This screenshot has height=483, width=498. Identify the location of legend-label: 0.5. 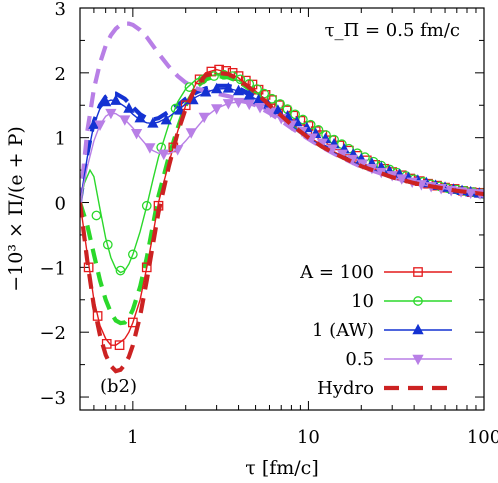
(359, 359).